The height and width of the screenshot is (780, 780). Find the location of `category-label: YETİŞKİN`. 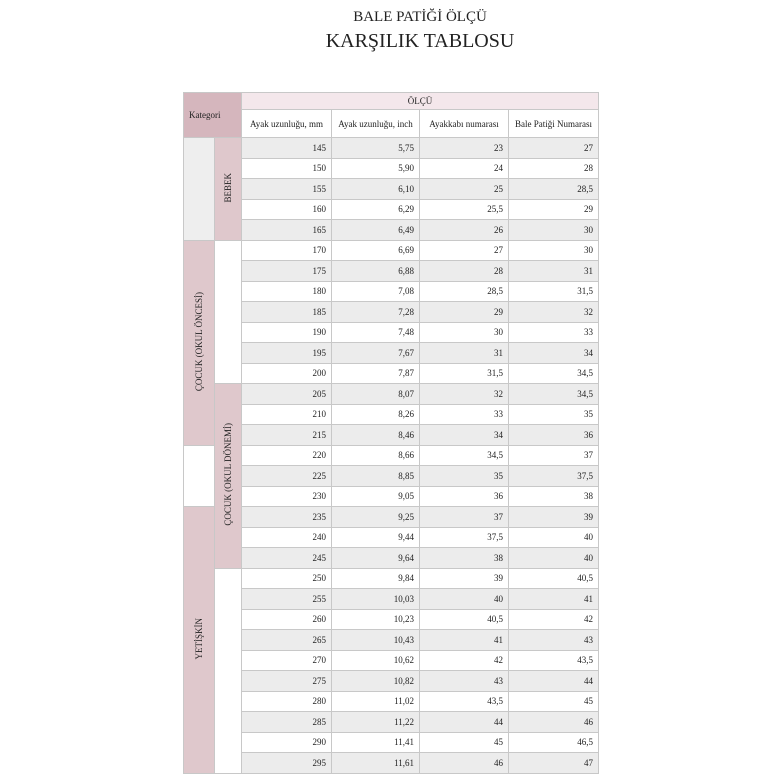

category-label: YETİŞKİN is located at coordinates (199, 639).